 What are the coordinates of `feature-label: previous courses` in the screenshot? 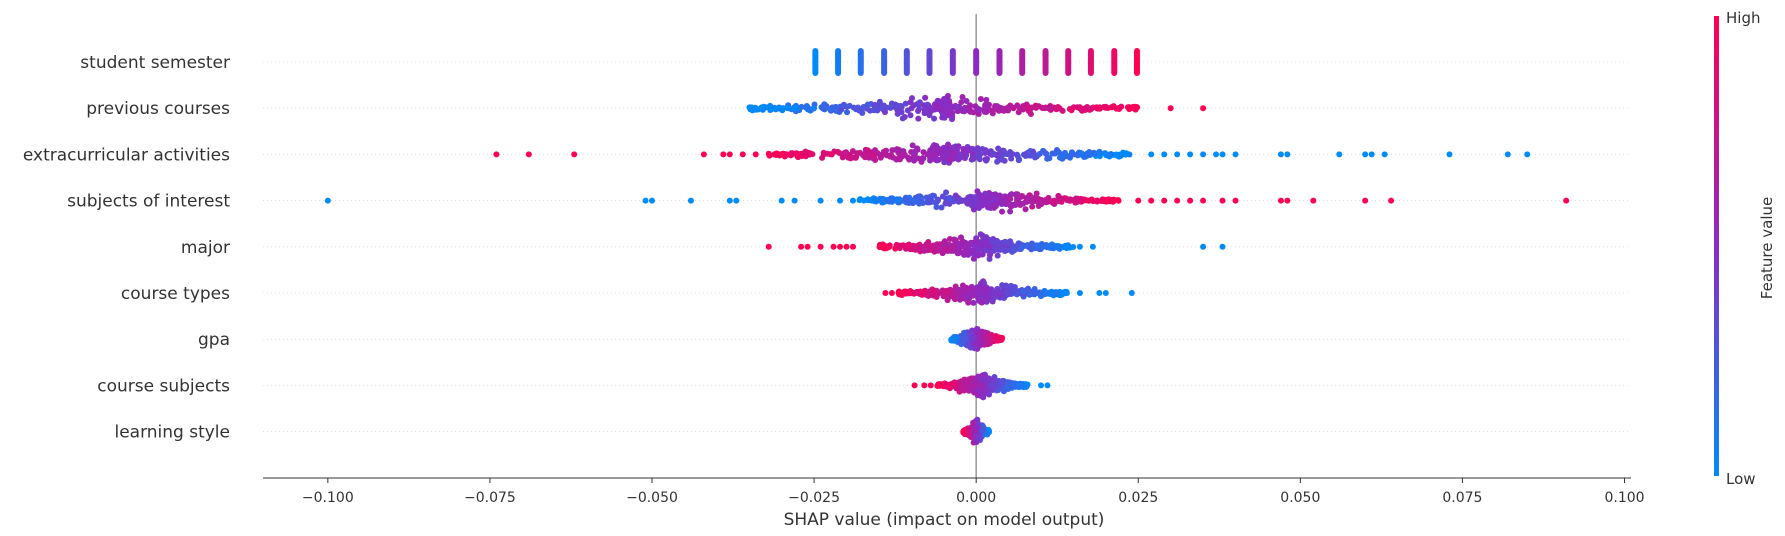 It's located at (158, 109).